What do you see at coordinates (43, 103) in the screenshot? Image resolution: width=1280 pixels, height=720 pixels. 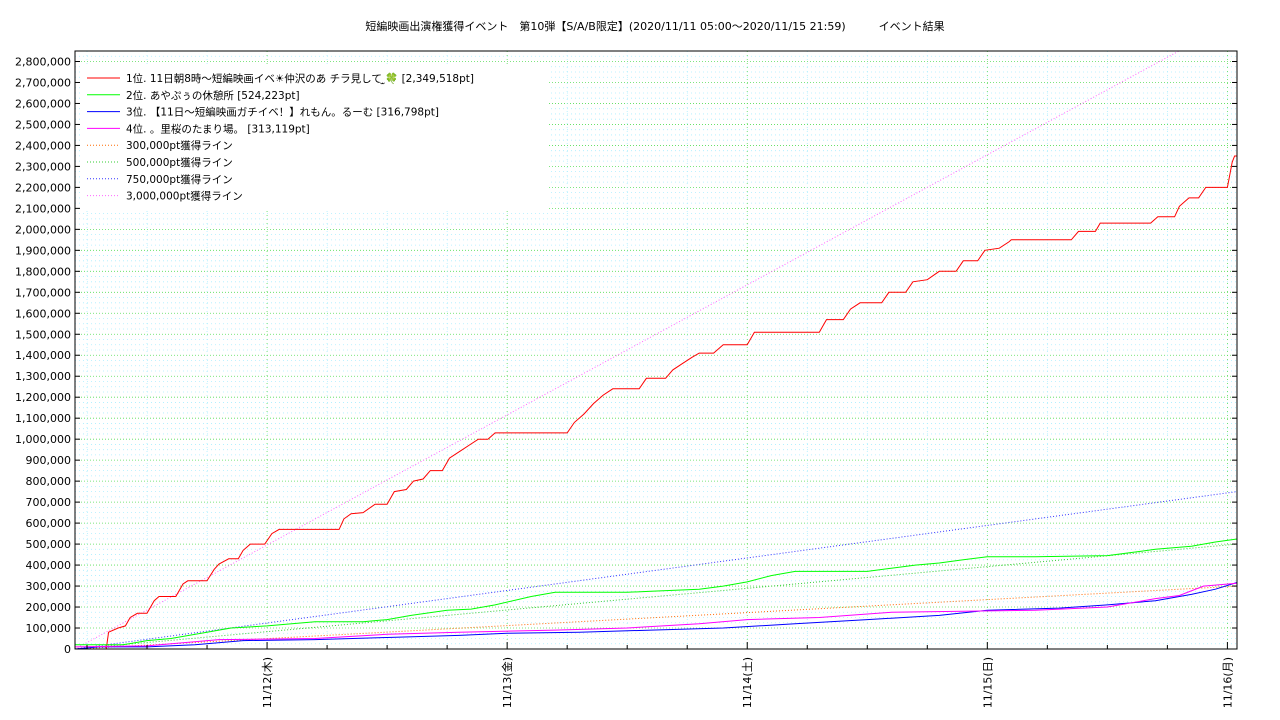 I see `y-tick-label: 2,600,000` at bounding box center [43, 103].